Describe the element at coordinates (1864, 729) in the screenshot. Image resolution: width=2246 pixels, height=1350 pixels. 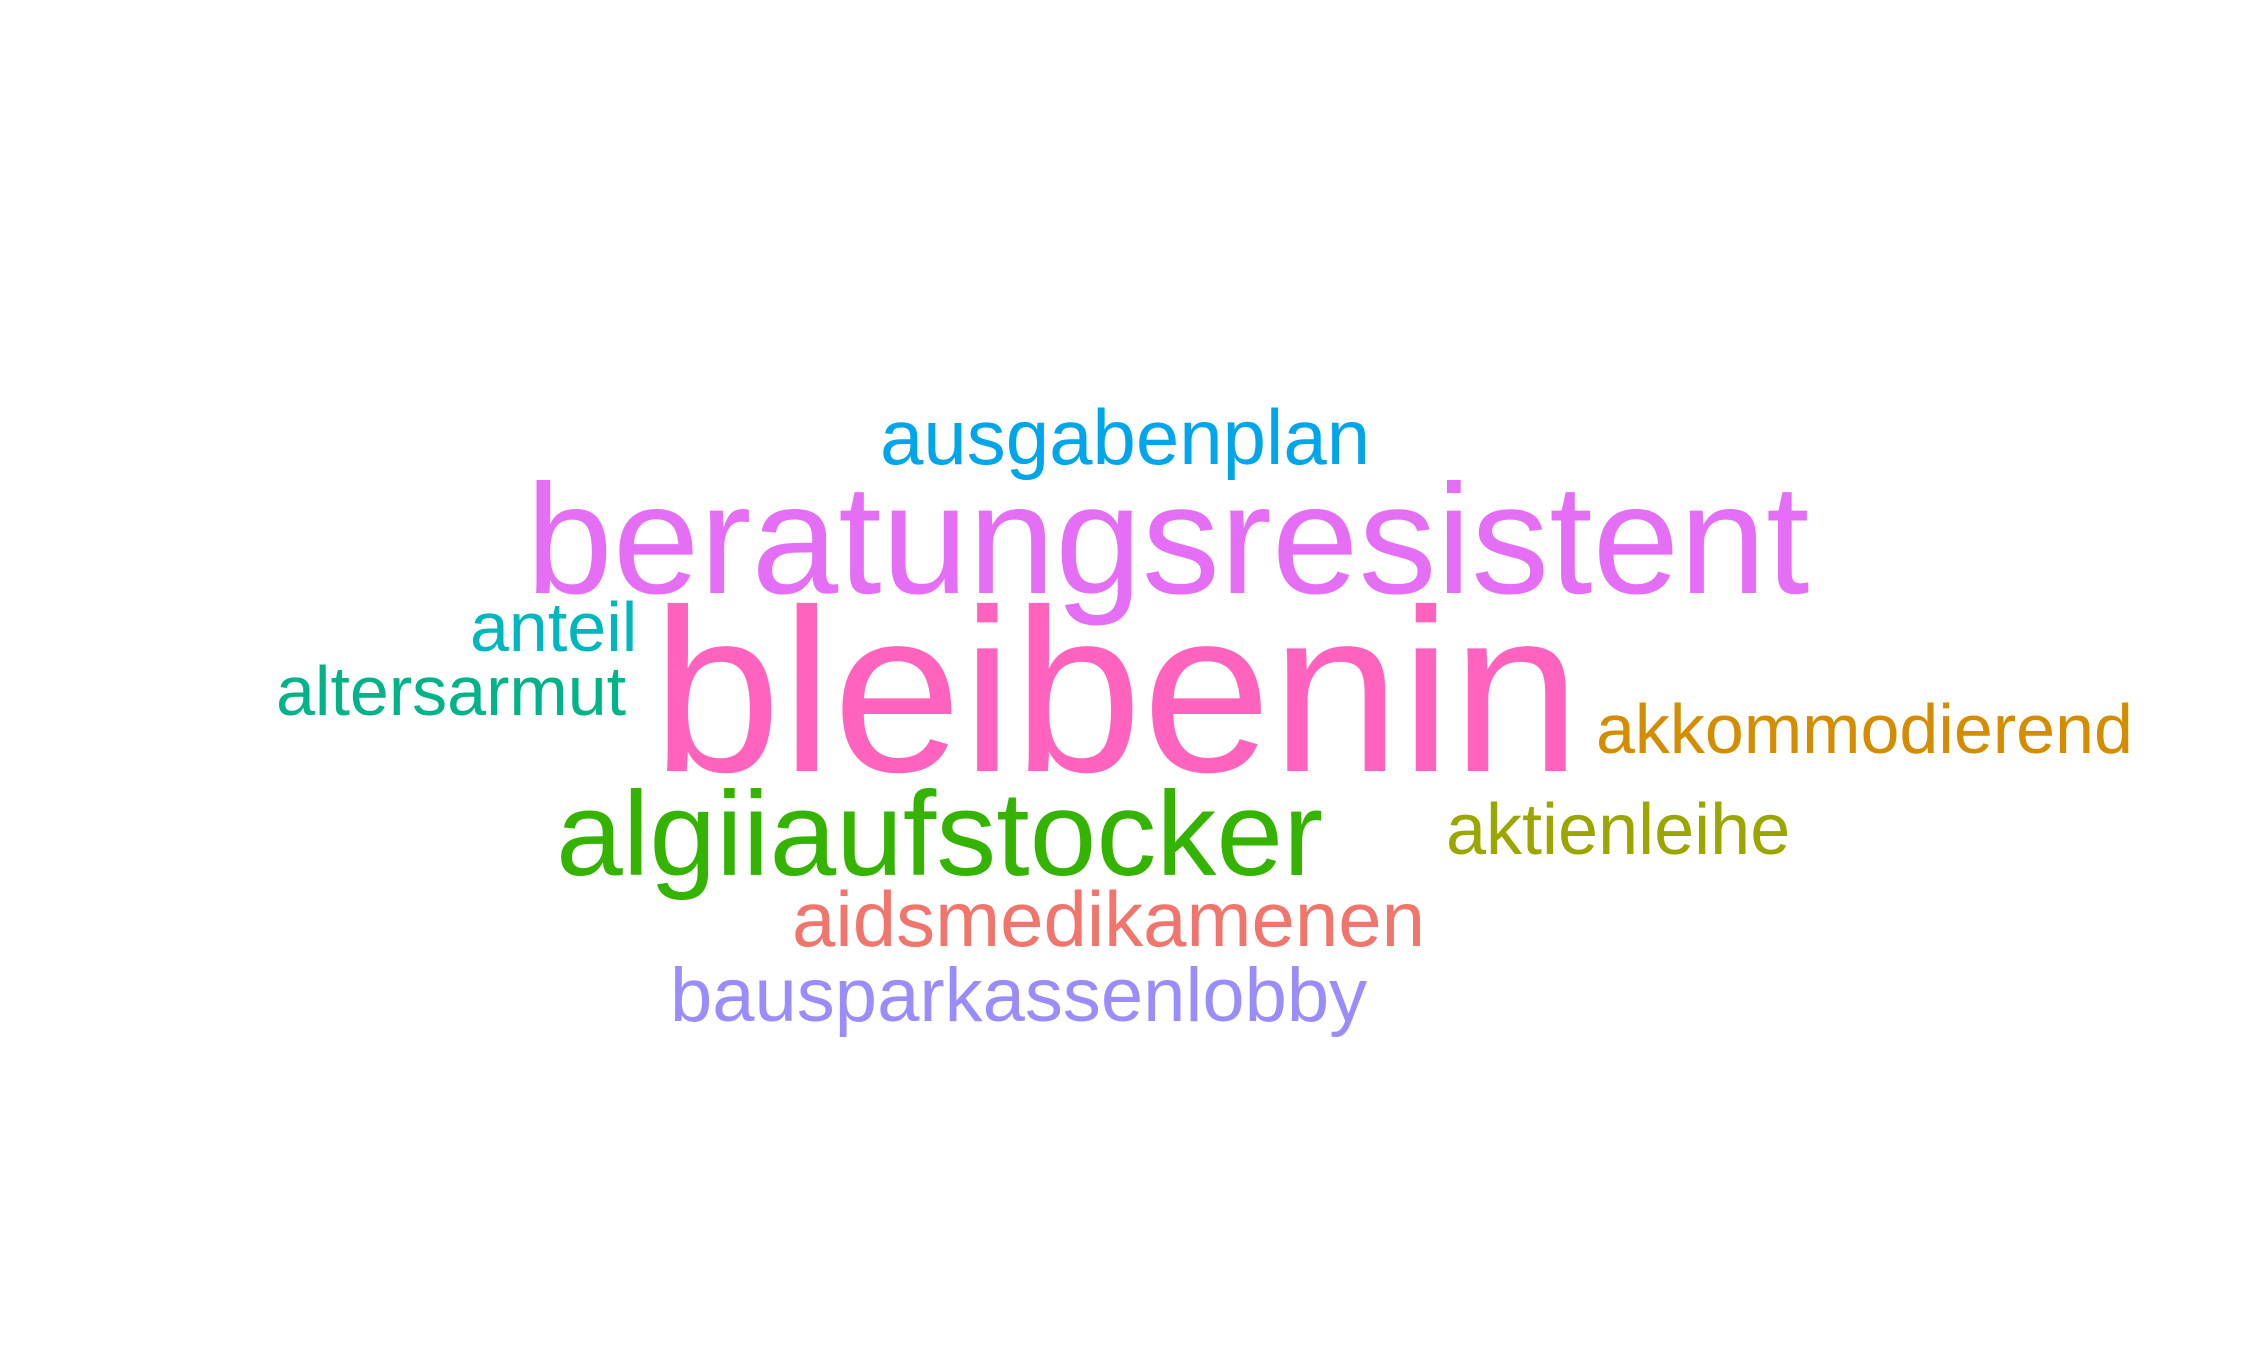
I see `word-akkommodierend: akkommodierend` at that location.